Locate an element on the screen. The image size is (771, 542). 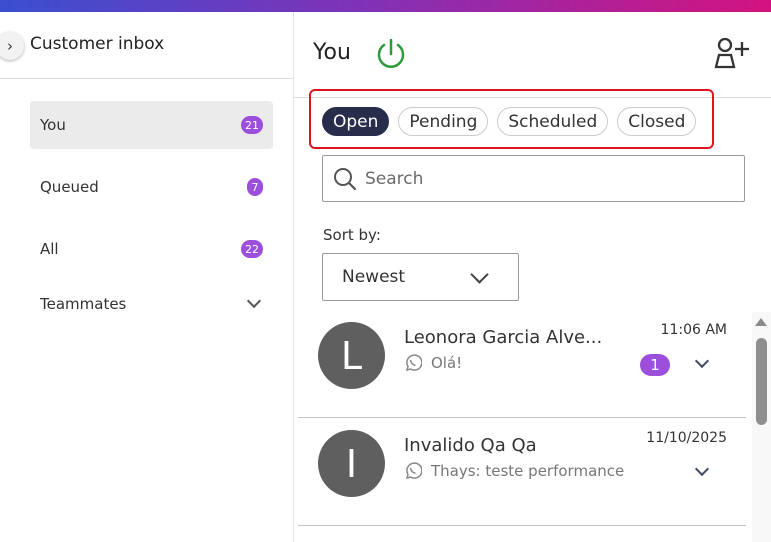
sidebar-item-you: You 21 is located at coordinates (151, 125).